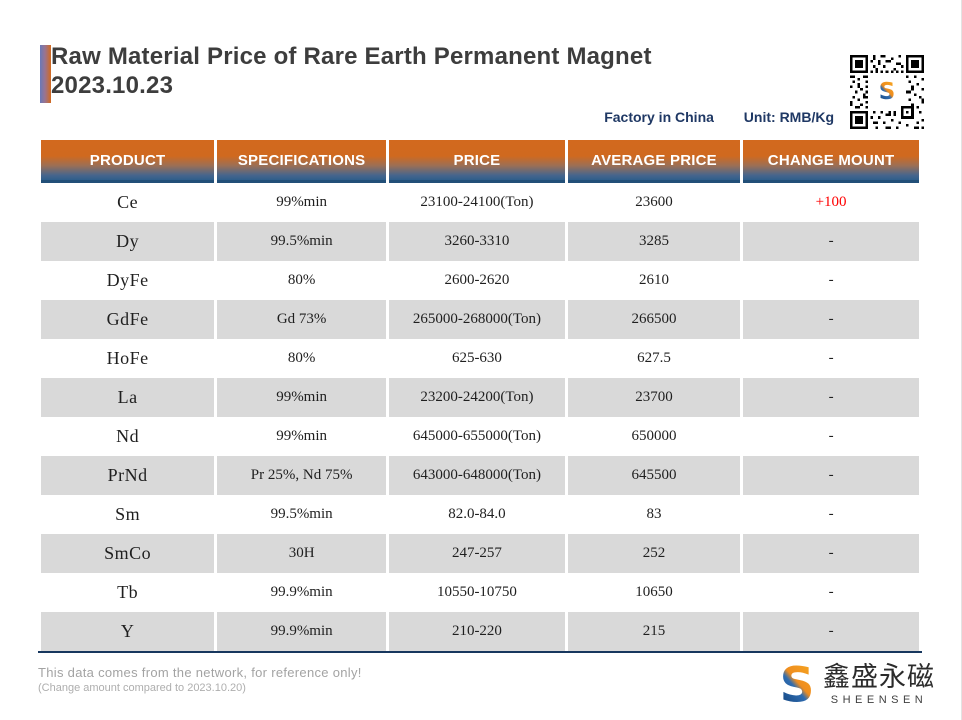 This screenshot has height=720, width=962. I want to click on col-header-specifications: SPECIFICATIONS, so click(302, 161).